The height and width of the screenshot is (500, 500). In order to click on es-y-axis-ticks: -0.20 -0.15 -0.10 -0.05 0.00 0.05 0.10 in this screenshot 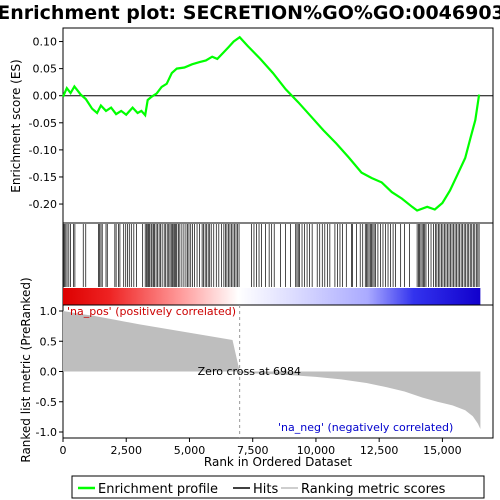, I will do `click(46, 123)`.